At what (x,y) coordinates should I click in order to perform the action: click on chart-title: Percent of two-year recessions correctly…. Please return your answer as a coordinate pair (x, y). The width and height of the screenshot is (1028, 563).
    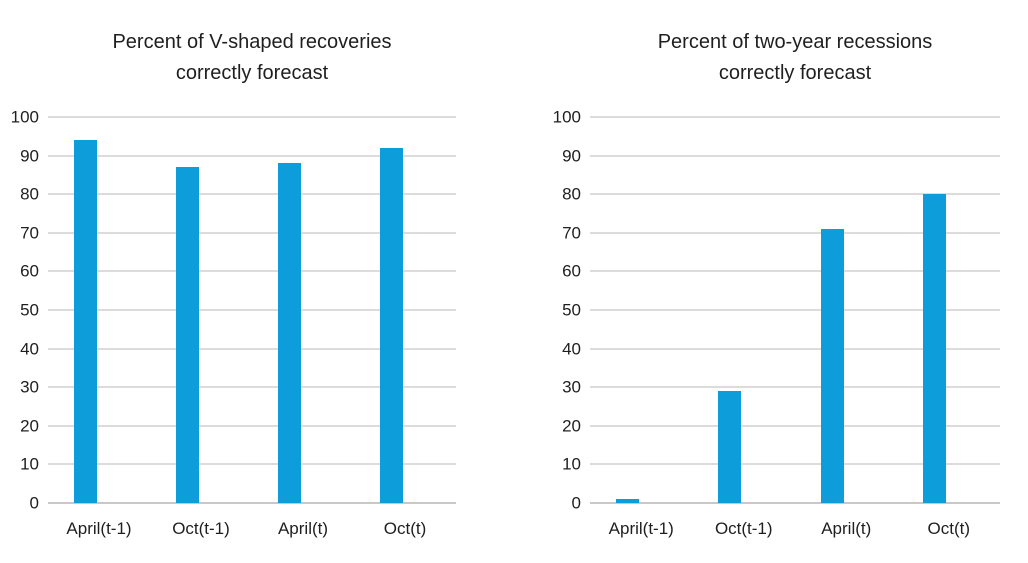
    Looking at the image, I should click on (795, 58).